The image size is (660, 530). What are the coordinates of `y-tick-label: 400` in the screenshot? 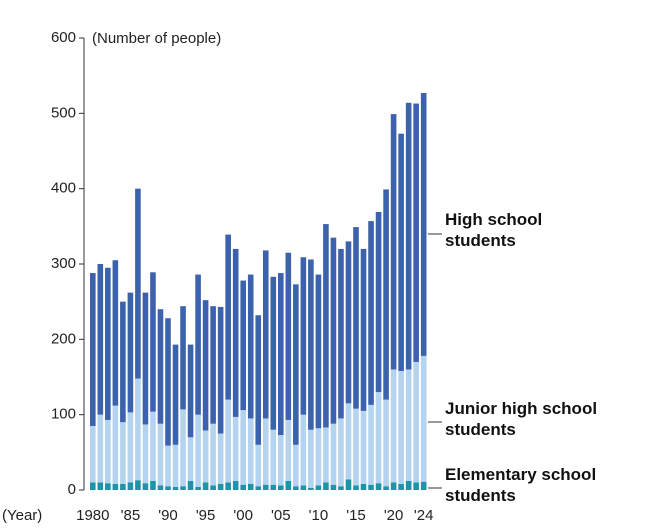 It's located at (63, 188).